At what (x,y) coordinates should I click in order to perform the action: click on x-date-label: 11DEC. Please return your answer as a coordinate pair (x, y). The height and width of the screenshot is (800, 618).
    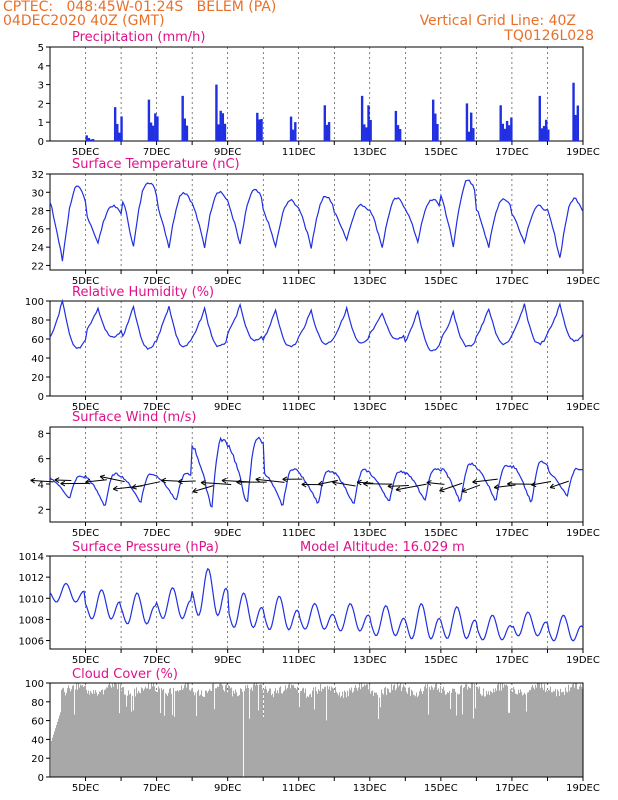
    Looking at the image, I should click on (299, 152).